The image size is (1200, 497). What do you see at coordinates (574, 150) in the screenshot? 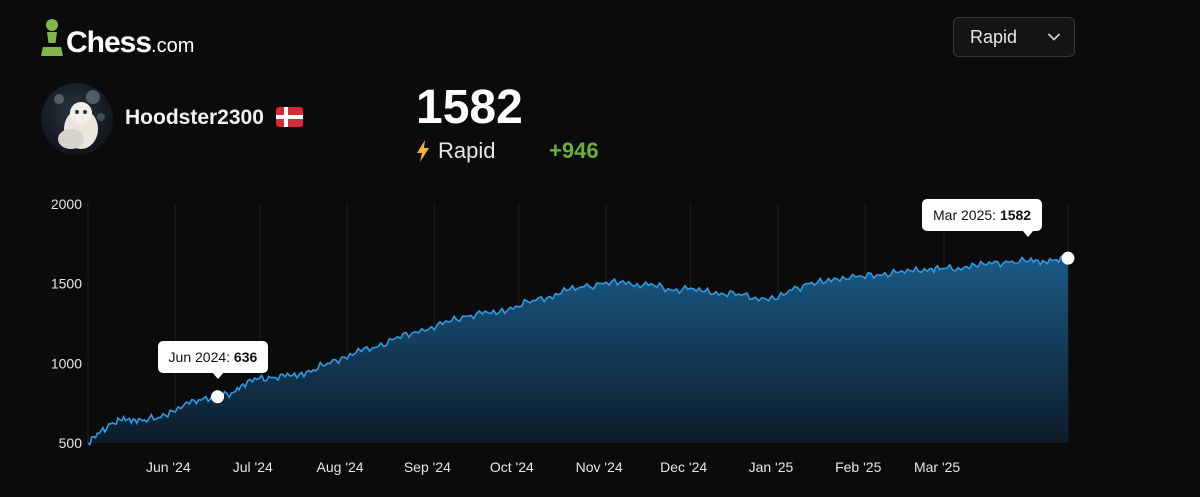
I see `rating-change: +946` at bounding box center [574, 150].